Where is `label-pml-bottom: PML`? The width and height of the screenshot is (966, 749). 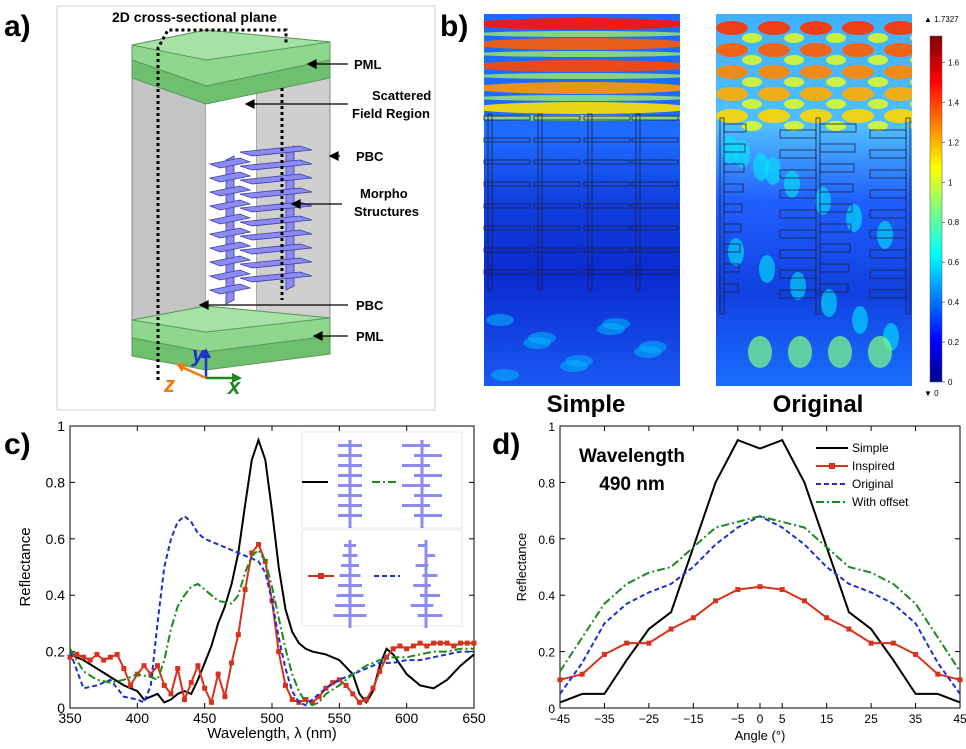
label-pml-bottom: PML is located at coordinates (370, 336).